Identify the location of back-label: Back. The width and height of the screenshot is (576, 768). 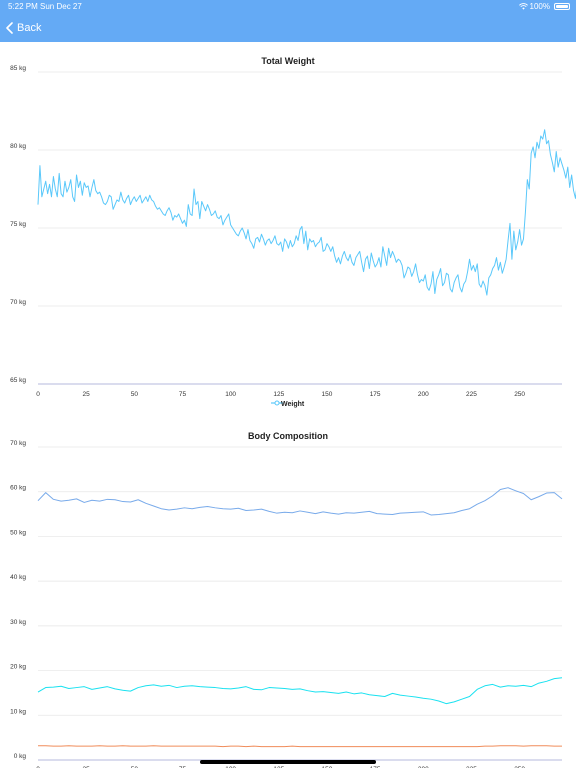
(29, 28).